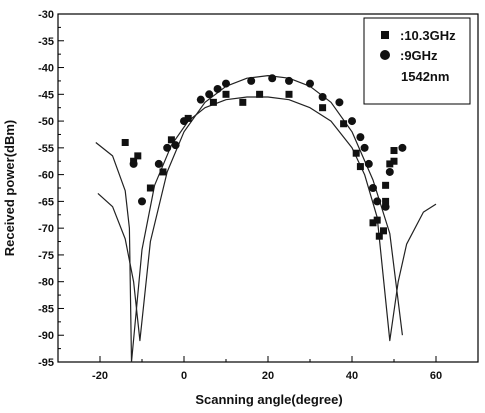 Image resolution: width=485 pixels, height=413 pixels. Describe the element at coordinates (268, 399) in the screenshot. I see `x-axis-title: Scanning angle(degree)` at that location.